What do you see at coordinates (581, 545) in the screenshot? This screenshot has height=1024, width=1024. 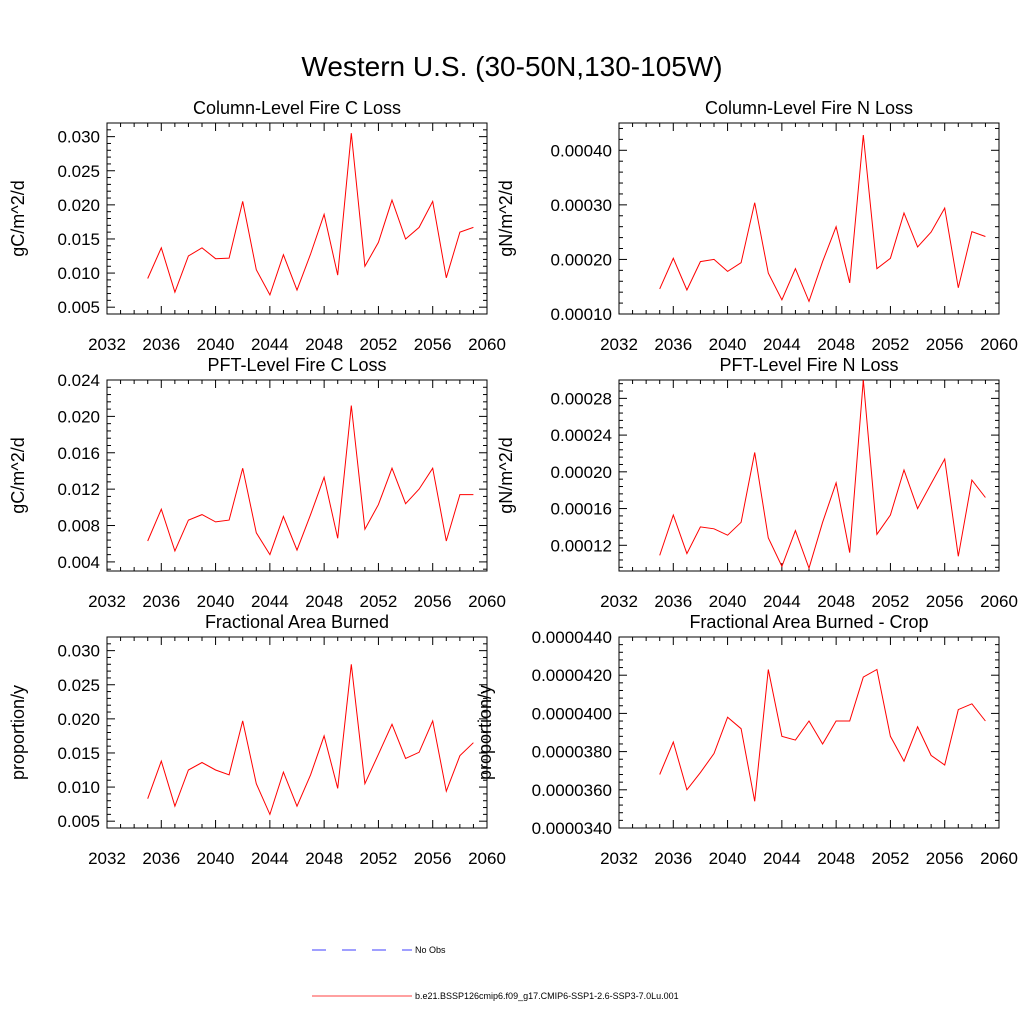 I see `y-tick-label: 0.00012` at bounding box center [581, 545].